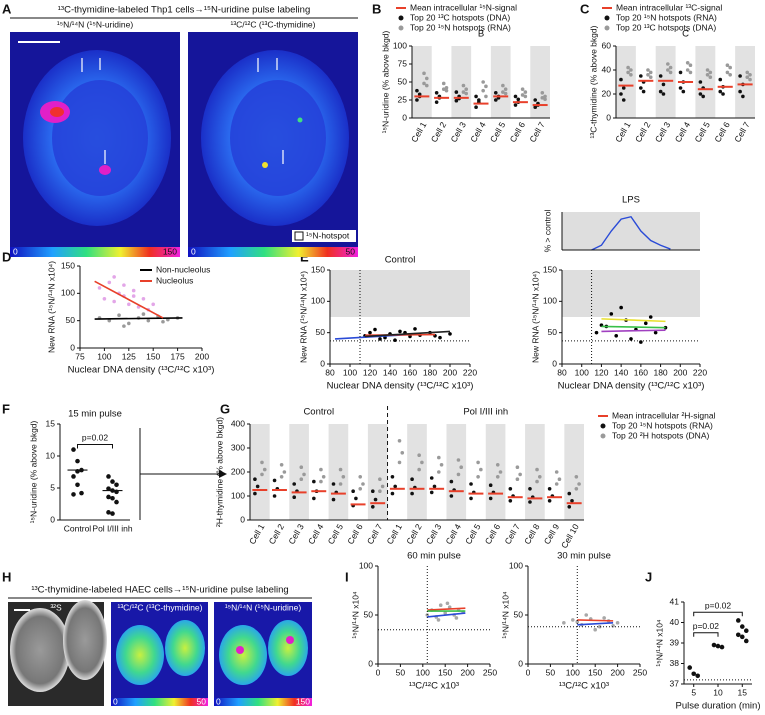 The image size is (765, 715). Describe the element at coordinates (607, 93) in the screenshot. I see `y-tick-label: 20` at that location.